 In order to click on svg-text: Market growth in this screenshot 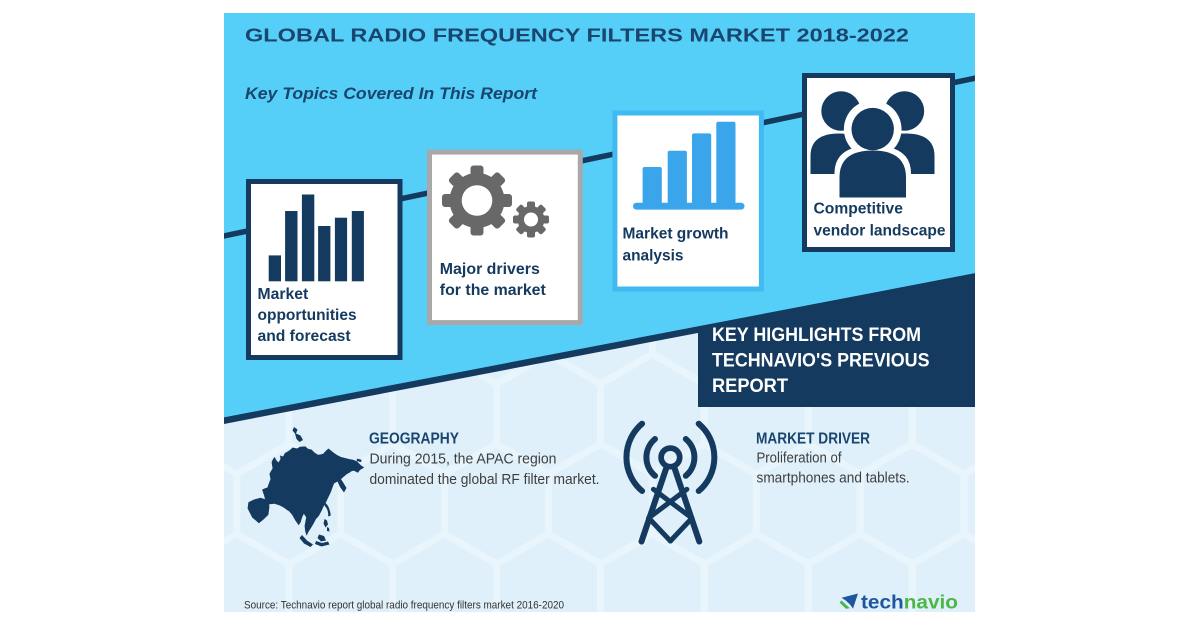, I will do `click(676, 234)`.